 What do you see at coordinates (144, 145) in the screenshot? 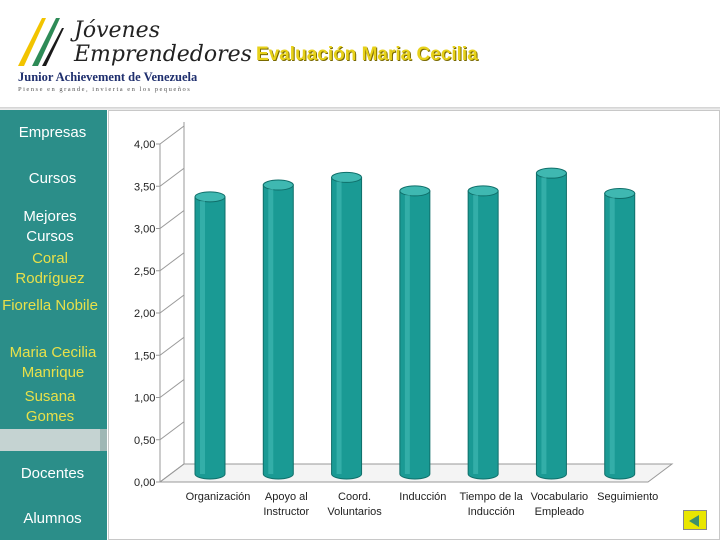
I see `y-tick-label: 4,00` at bounding box center [144, 145].